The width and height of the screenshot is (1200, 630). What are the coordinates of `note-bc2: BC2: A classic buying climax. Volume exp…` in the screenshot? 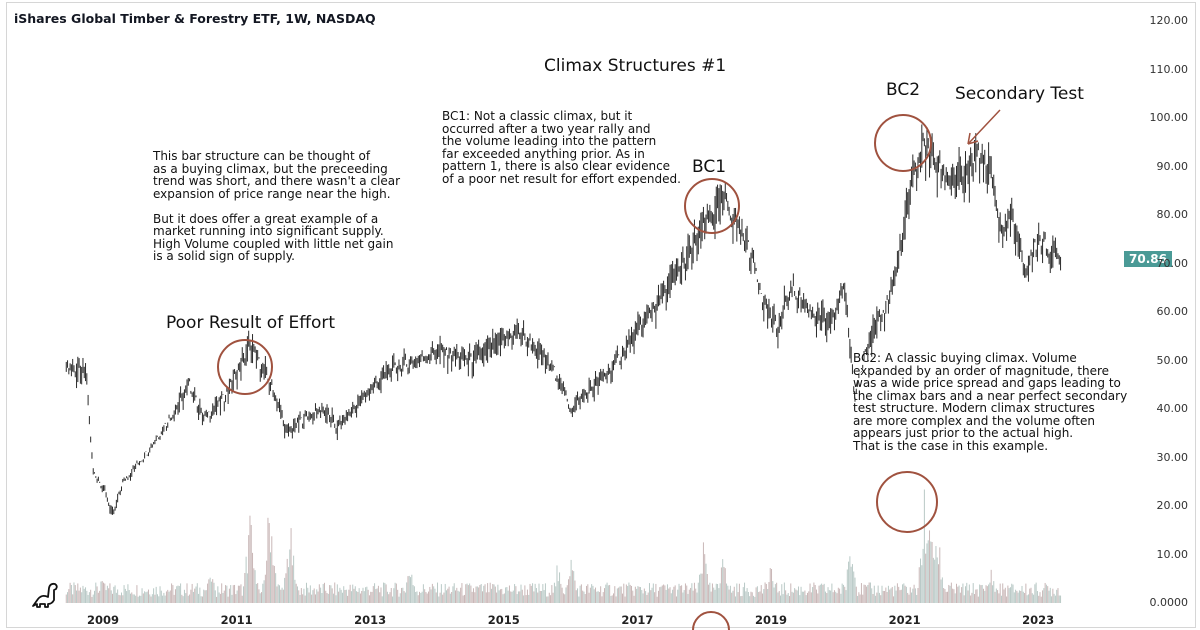 It's located at (990, 402).